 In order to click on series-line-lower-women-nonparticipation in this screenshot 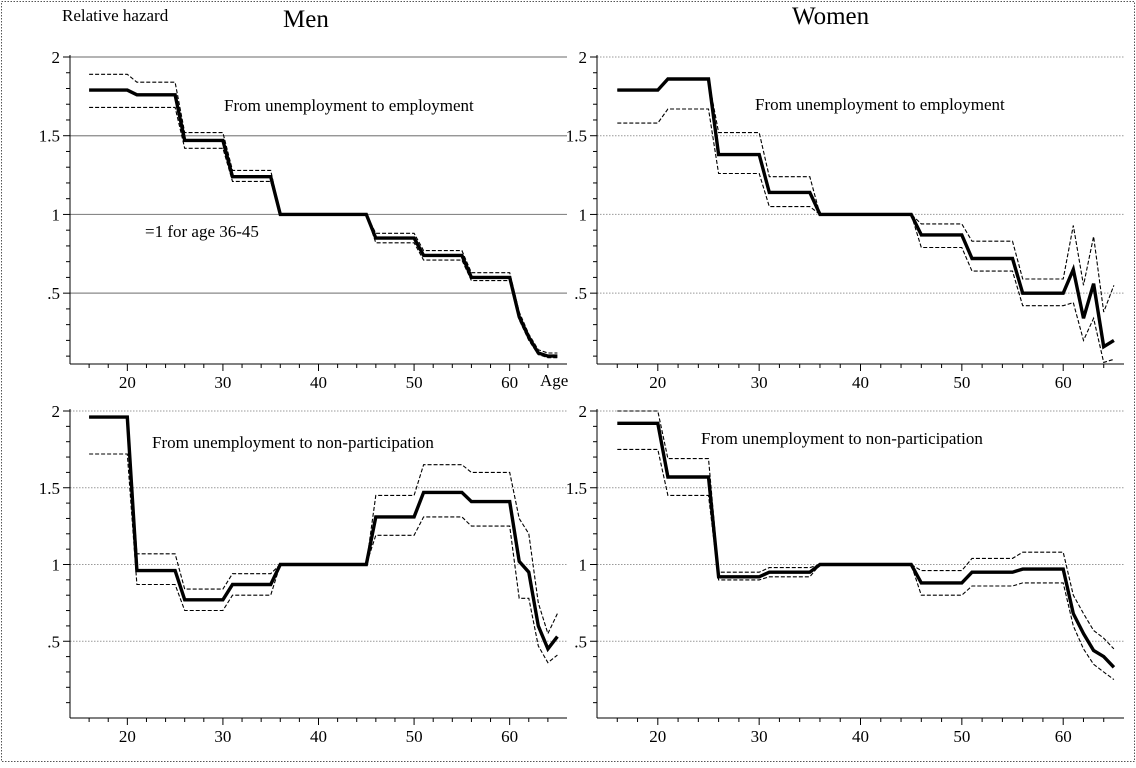, I will do `click(866, 564)`.